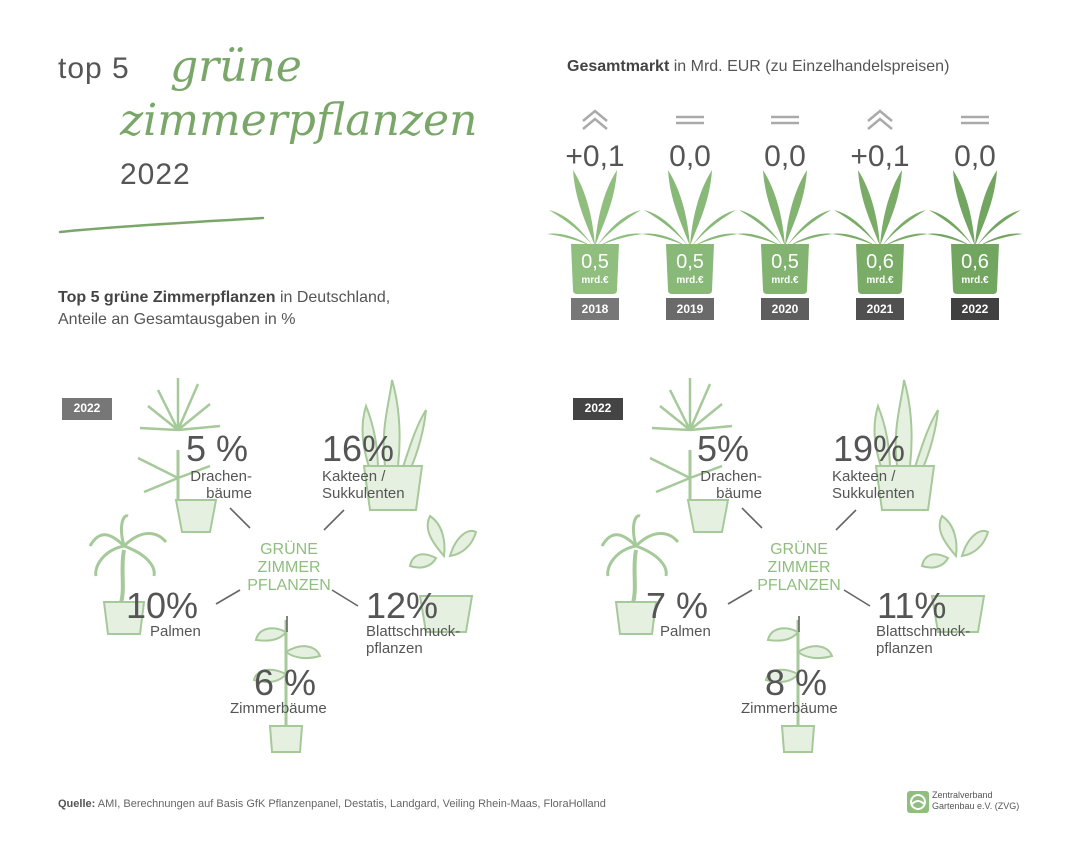 This screenshot has width=1080, height=867. I want to click on left-palmen-value: 10%, so click(162, 605).